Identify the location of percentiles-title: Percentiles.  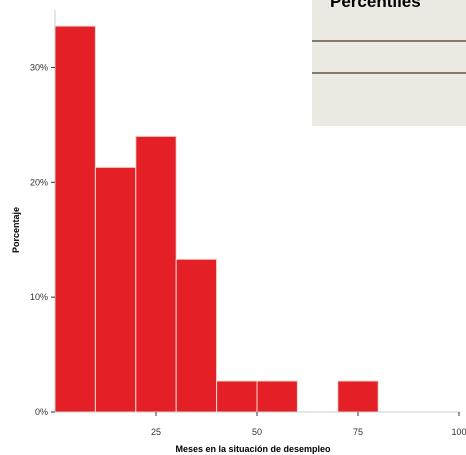
(375, 5).